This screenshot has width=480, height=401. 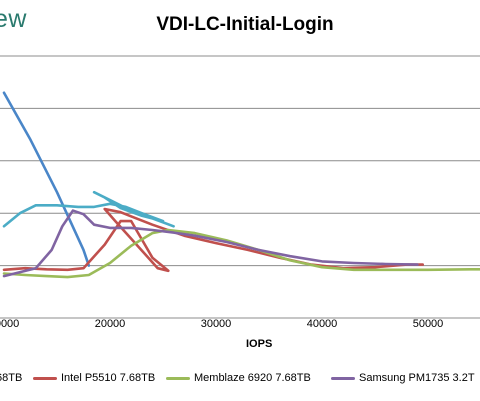 What do you see at coordinates (13, 19) in the screenshot?
I see `brand-logo-text: ew` at bounding box center [13, 19].